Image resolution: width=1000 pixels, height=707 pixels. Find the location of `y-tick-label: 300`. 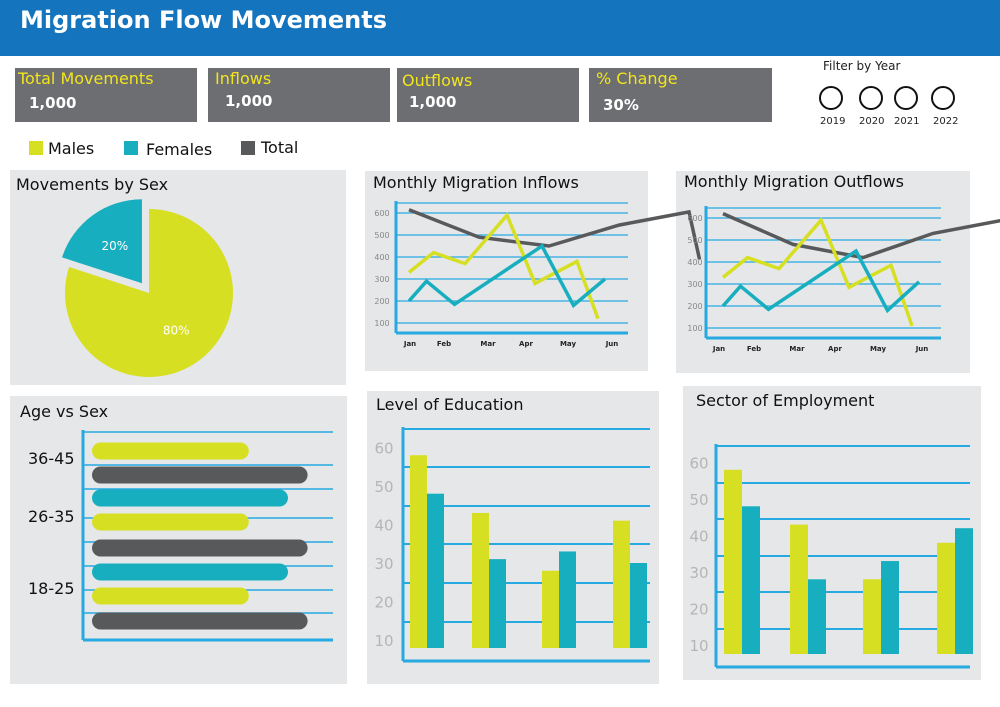

y-tick-label: 300 is located at coordinates (381, 279).